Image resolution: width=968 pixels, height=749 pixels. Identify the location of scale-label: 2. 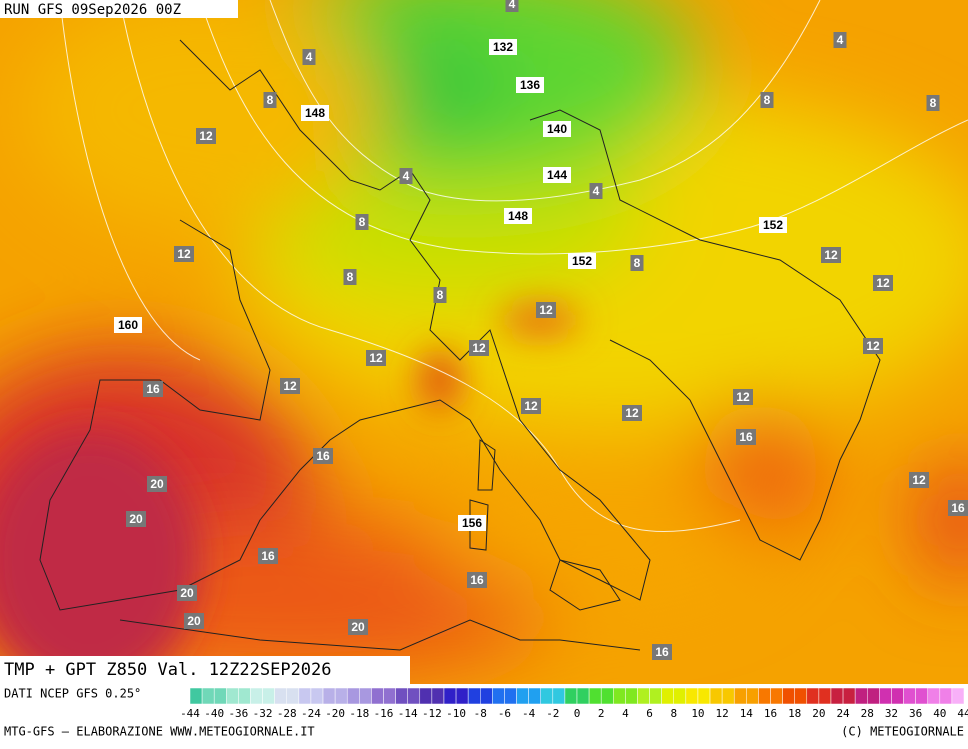
(601, 713).